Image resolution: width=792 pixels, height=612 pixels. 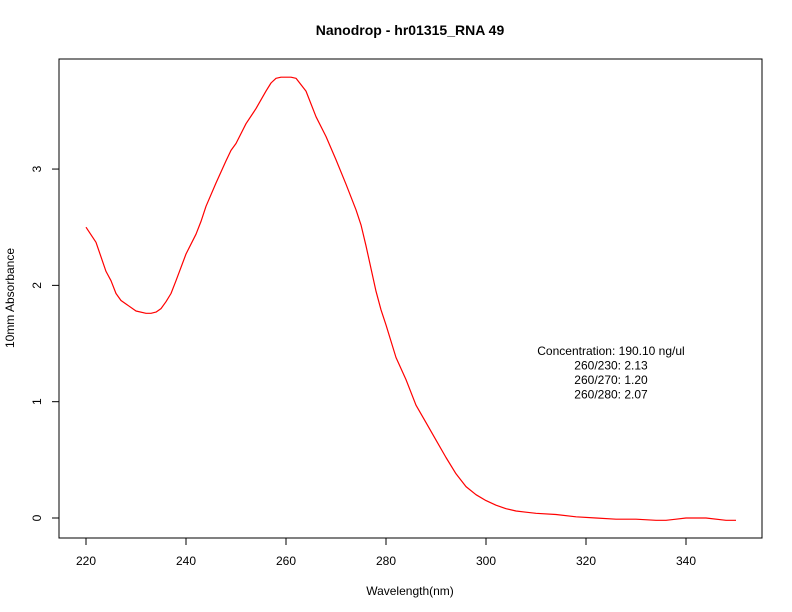 I want to click on y-tick-label-3: 3, so click(x=37, y=168).